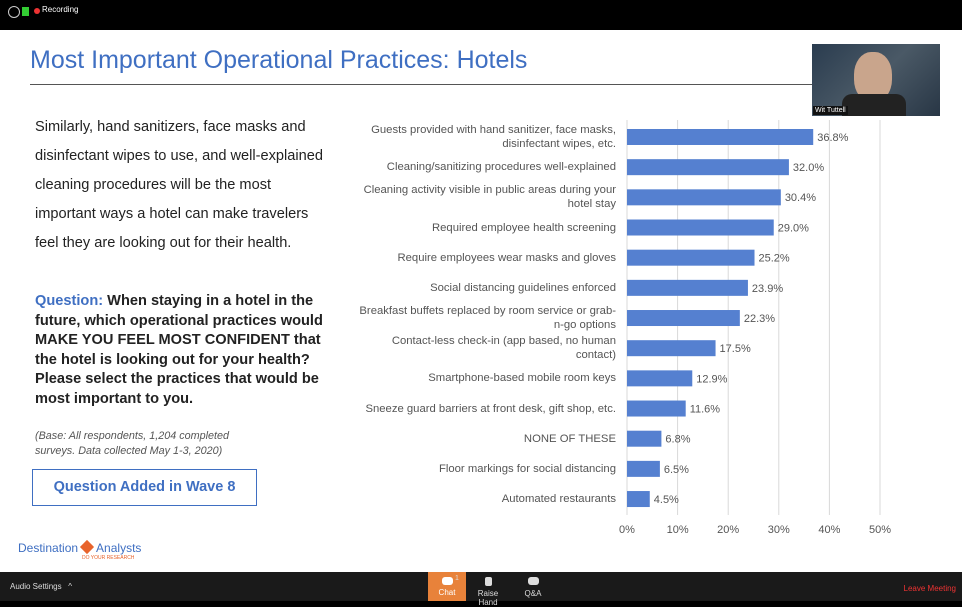 The width and height of the screenshot is (962, 607). I want to click on participant-name: Wit Tuttell, so click(830, 110).